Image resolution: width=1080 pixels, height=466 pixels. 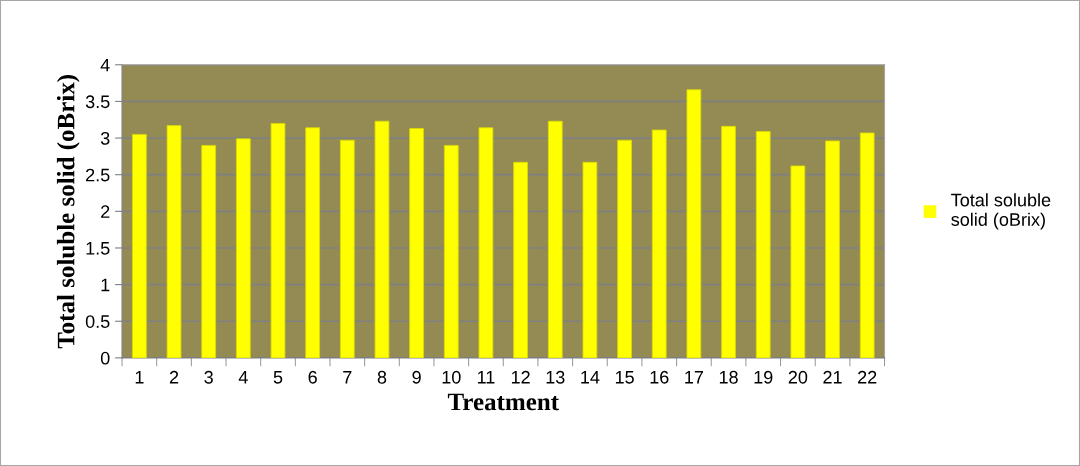 I want to click on x-tick-label: 1, so click(x=139, y=377).